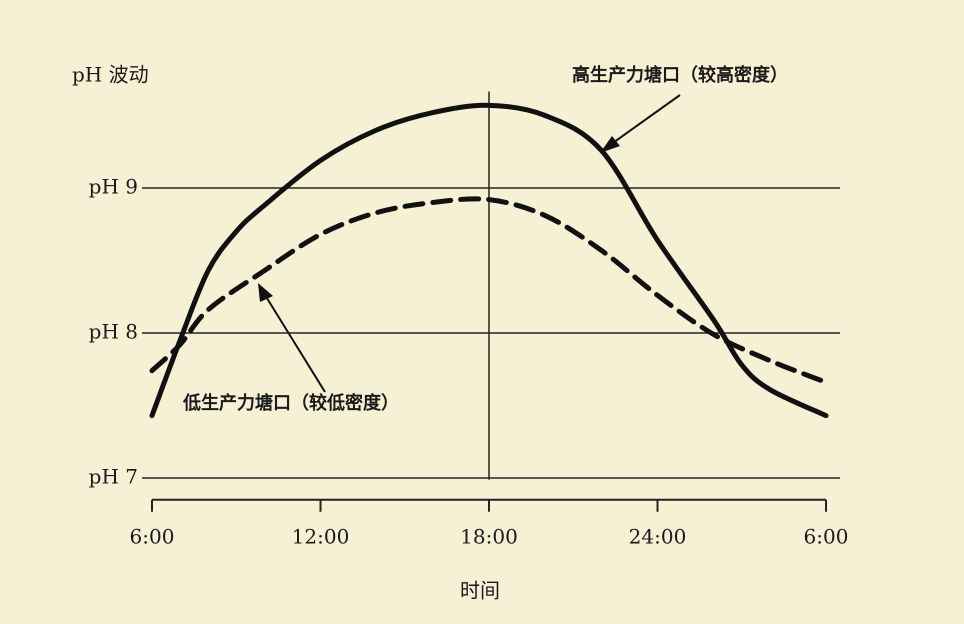  I want to click on y-tick-label: pH 7, so click(113, 477).